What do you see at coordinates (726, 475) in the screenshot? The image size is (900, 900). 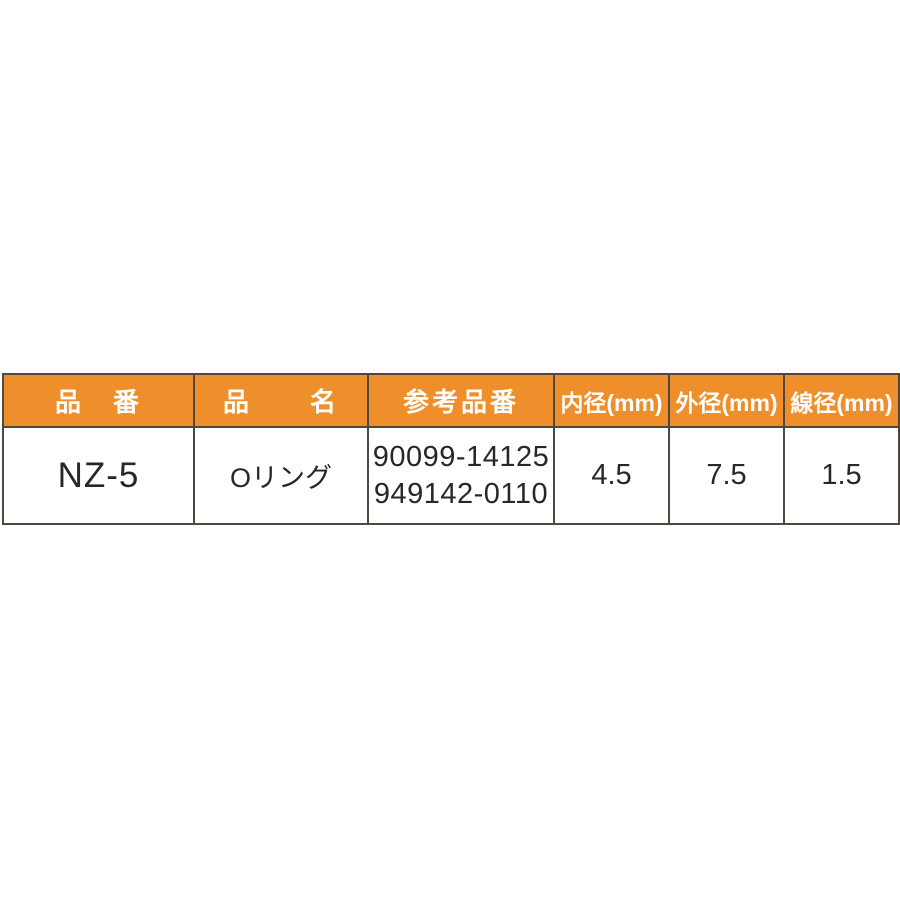 I see `cell-outer-diameter: 7.5` at bounding box center [726, 475].